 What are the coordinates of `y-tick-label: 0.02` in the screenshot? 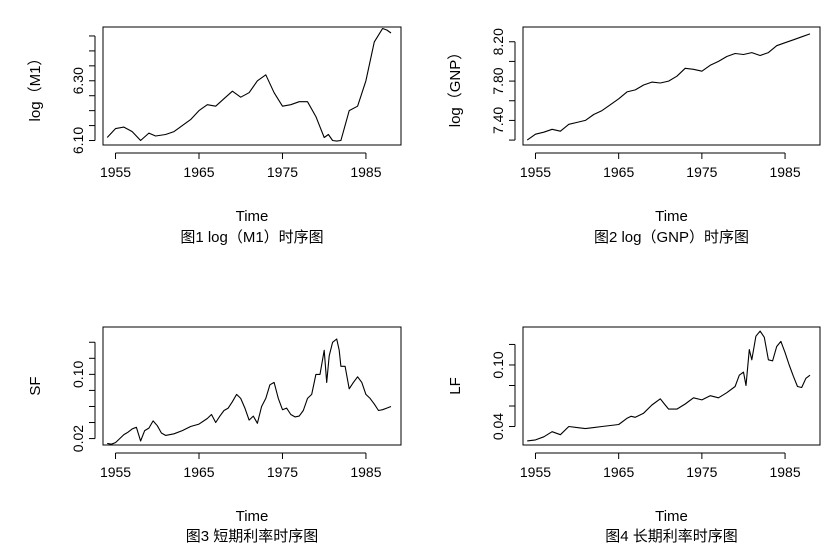 It's located at (78, 438).